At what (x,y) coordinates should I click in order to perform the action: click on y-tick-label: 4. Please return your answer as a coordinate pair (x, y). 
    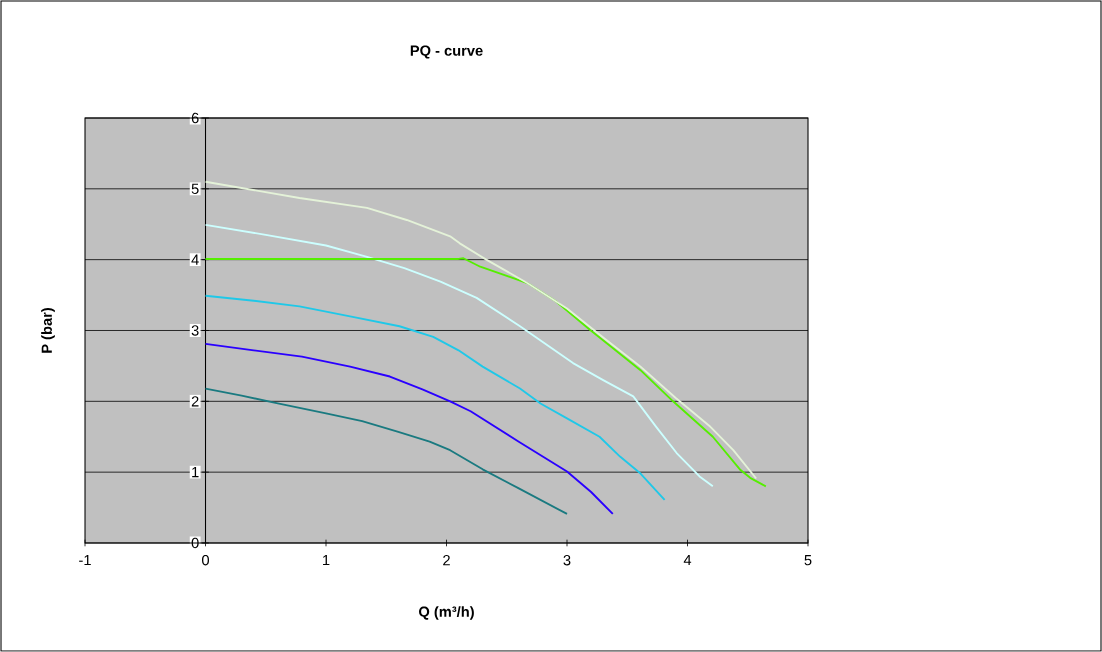
    Looking at the image, I should click on (195, 259).